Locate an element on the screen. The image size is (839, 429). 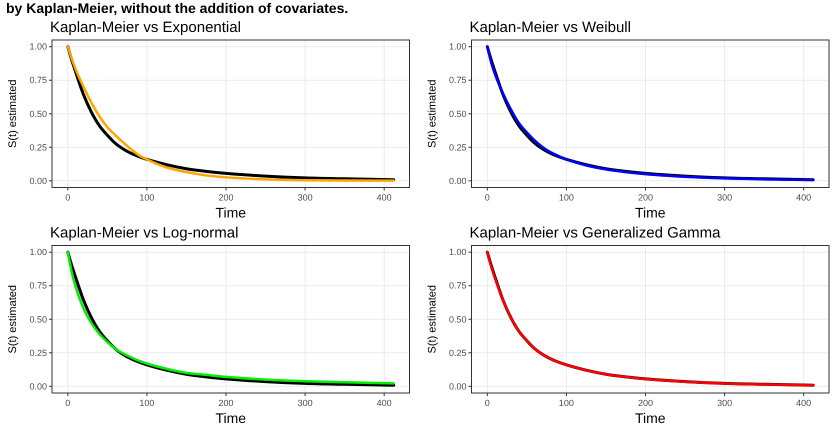
chart-title: Kaplan-Meier vs Log-normal is located at coordinates (144, 233).